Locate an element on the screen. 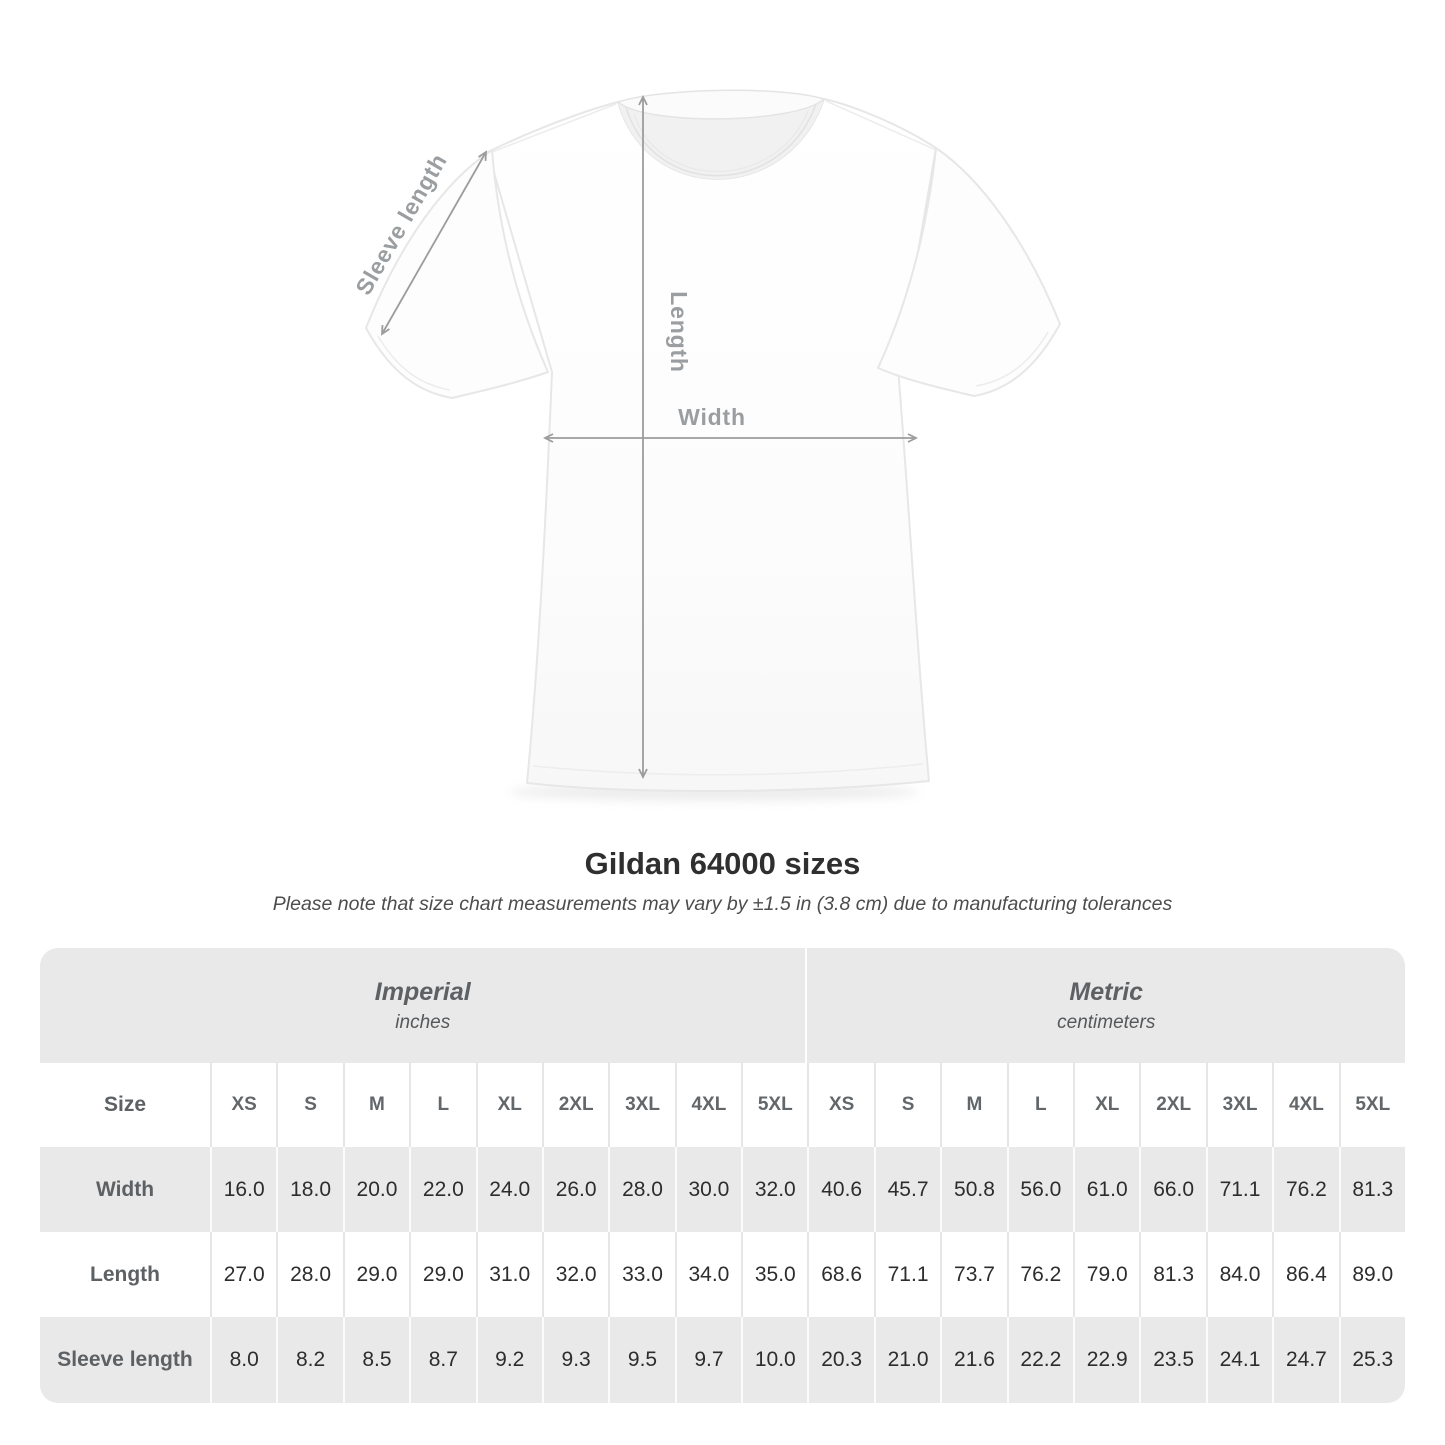 This screenshot has height=1445, width=1445. imperial-title: Imperial is located at coordinates (422, 991).